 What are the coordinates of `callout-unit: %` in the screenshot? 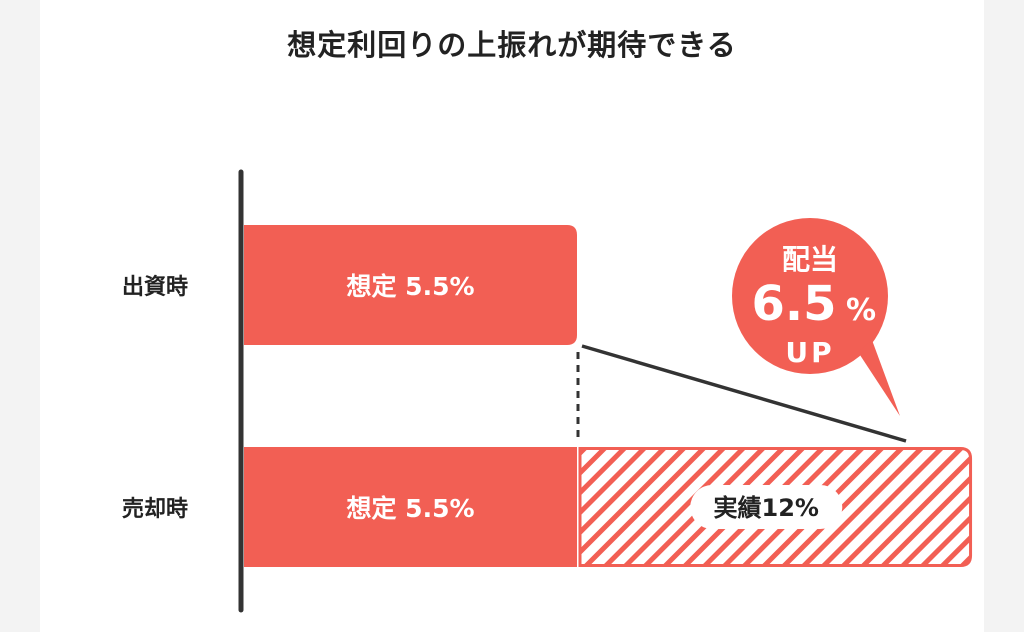 It's located at (861, 310).